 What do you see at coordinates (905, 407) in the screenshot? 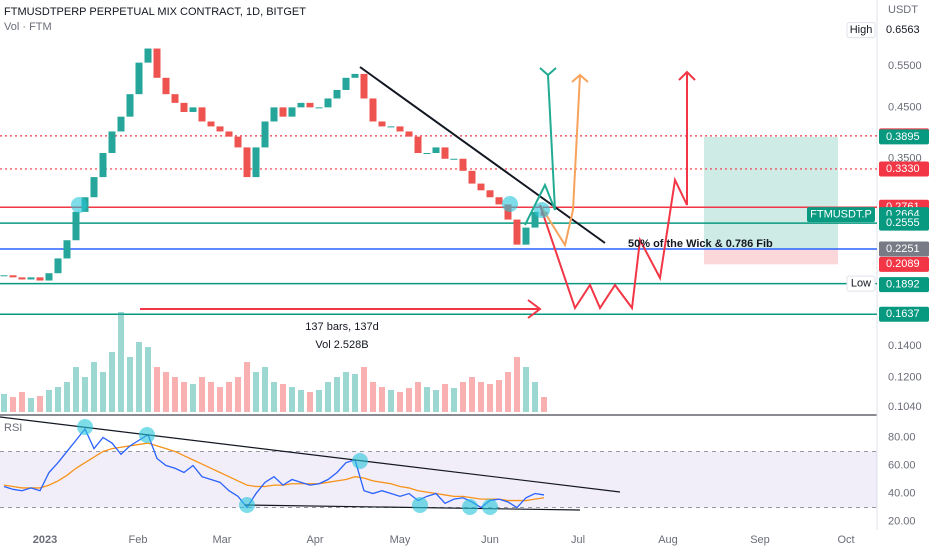
I see `y-tick-label: 0.1040` at bounding box center [905, 407].